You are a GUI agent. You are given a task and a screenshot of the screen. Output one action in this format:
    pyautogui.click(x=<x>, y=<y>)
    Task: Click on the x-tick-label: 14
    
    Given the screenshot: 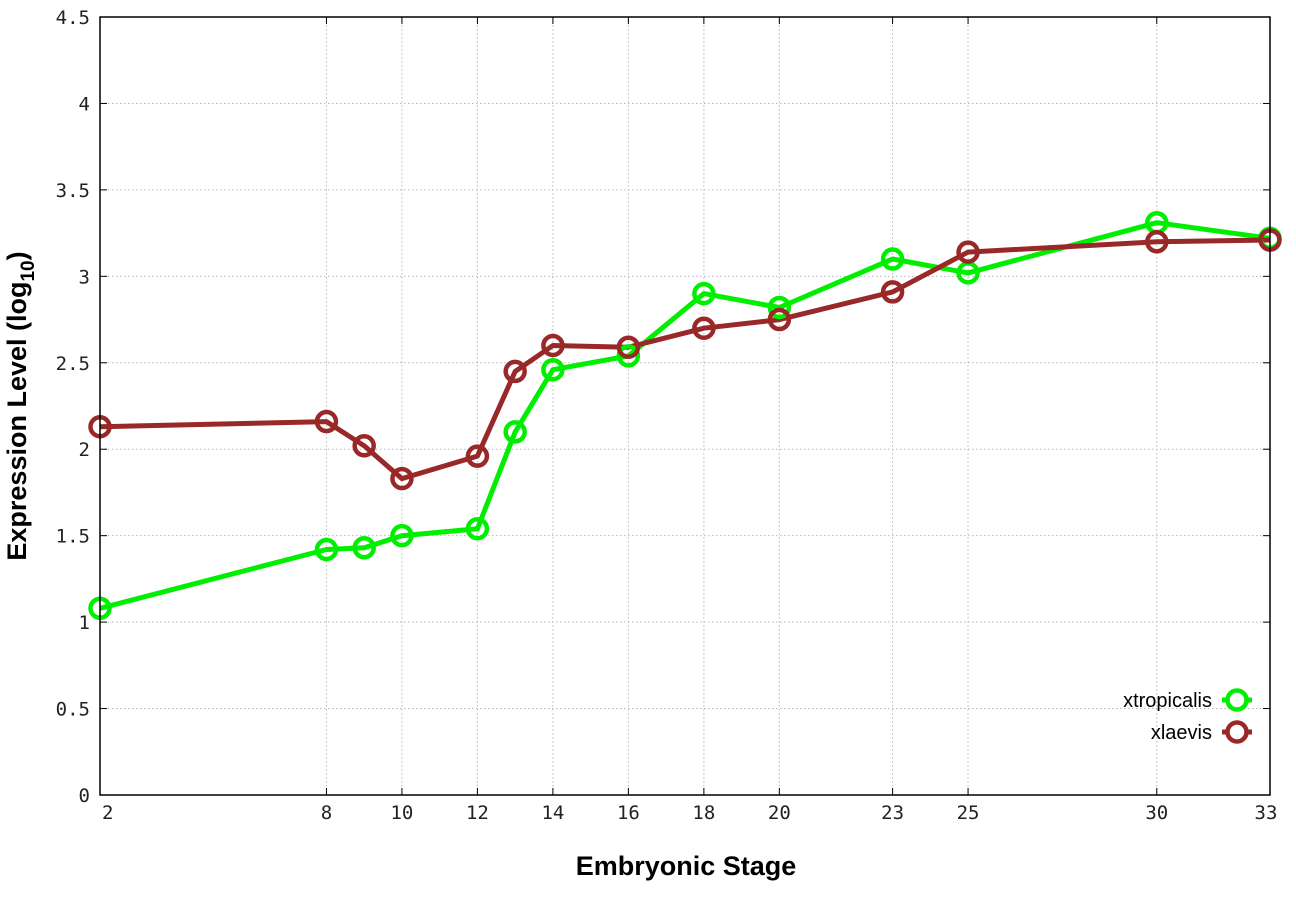 What is the action you would take?
    pyautogui.click(x=552, y=813)
    